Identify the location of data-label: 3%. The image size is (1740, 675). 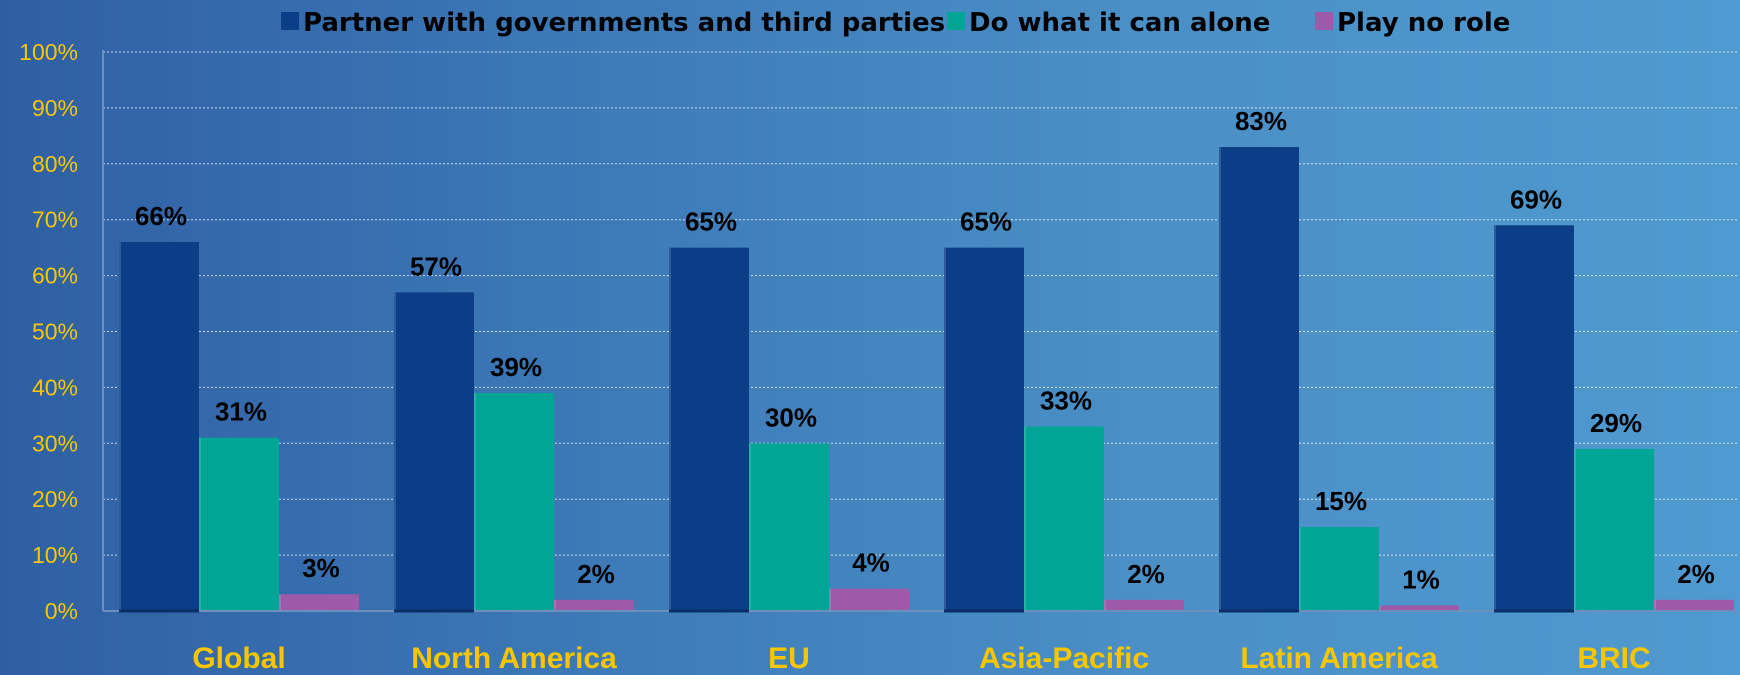
(321, 568).